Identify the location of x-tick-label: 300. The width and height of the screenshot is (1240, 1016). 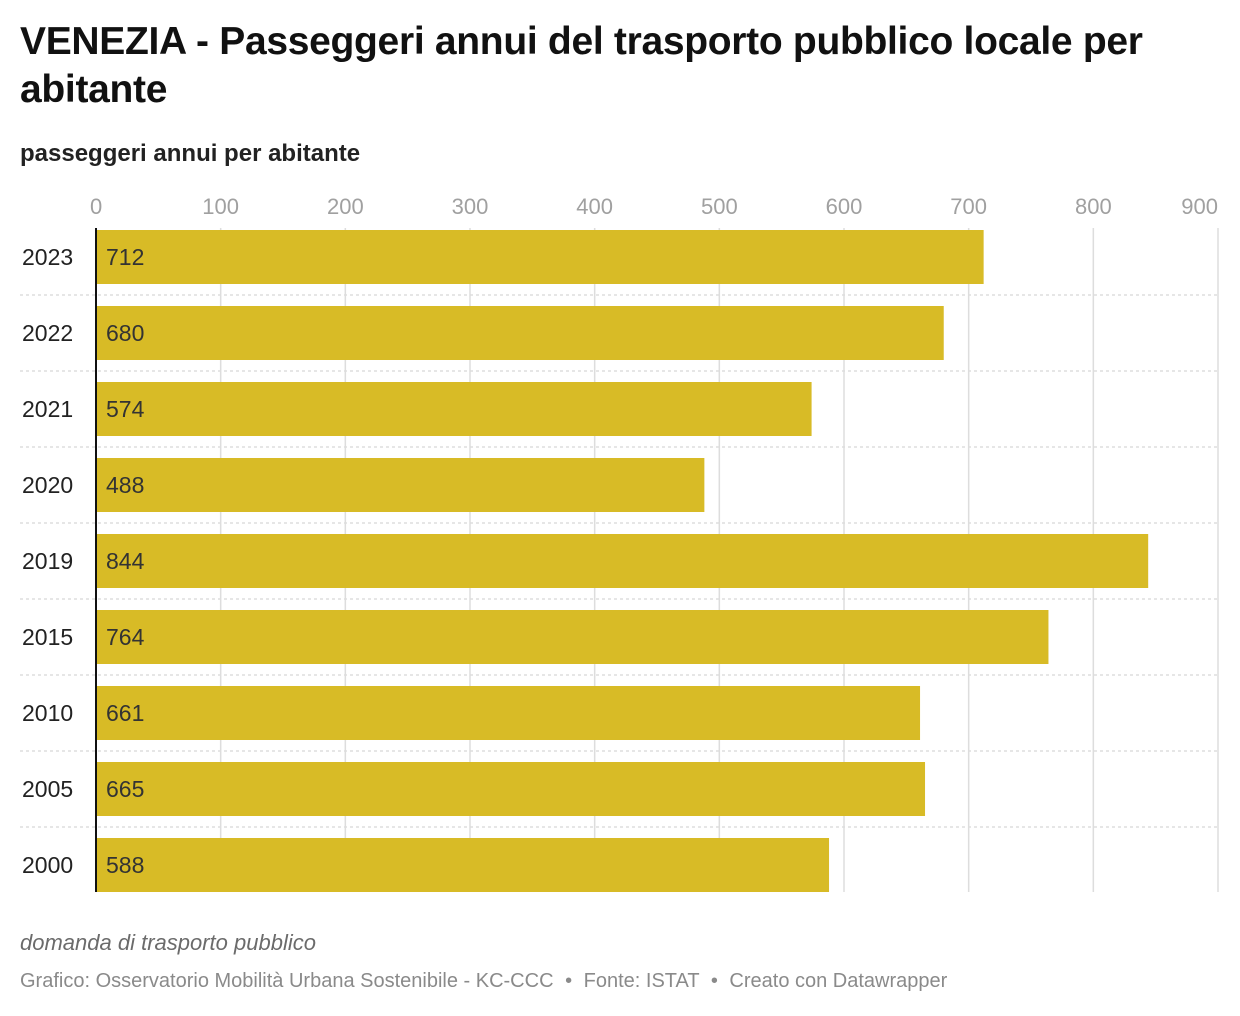
(470, 206).